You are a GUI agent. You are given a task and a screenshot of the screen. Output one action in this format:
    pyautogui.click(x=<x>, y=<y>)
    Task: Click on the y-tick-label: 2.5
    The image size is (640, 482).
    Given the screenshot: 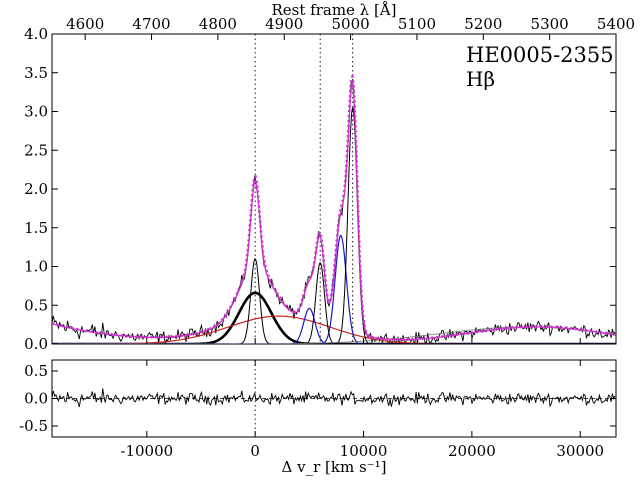 What is the action you would take?
    pyautogui.click(x=36, y=150)
    